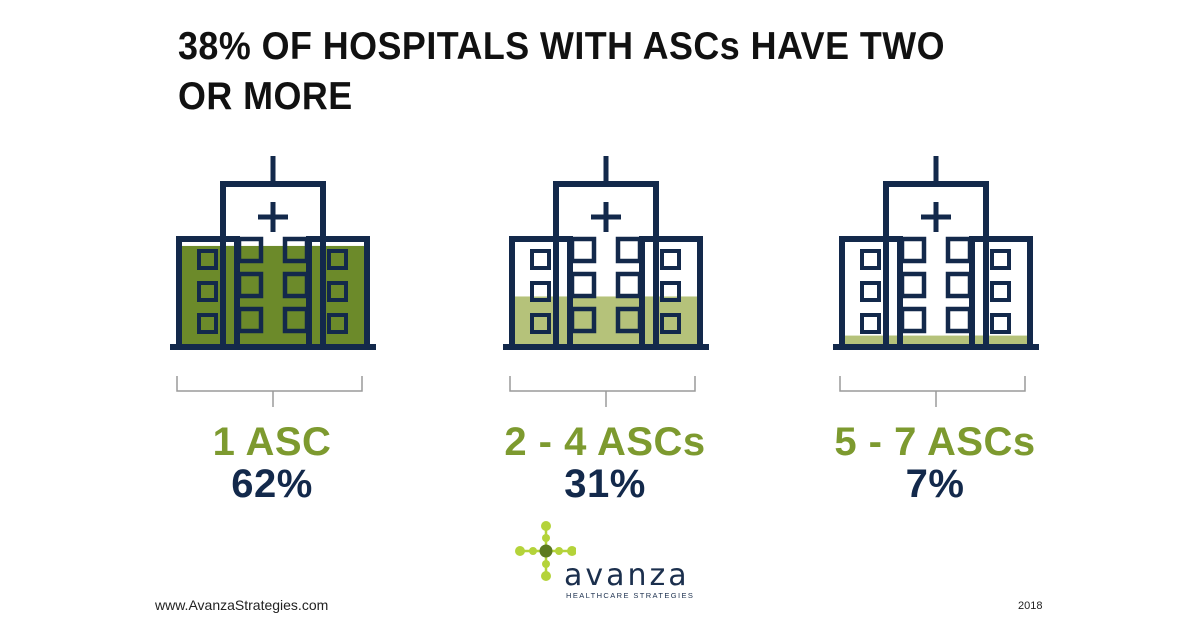  Describe the element at coordinates (630, 595) in the screenshot. I see `brand-tagline: HEALTHCARE STRATEGIES` at that location.